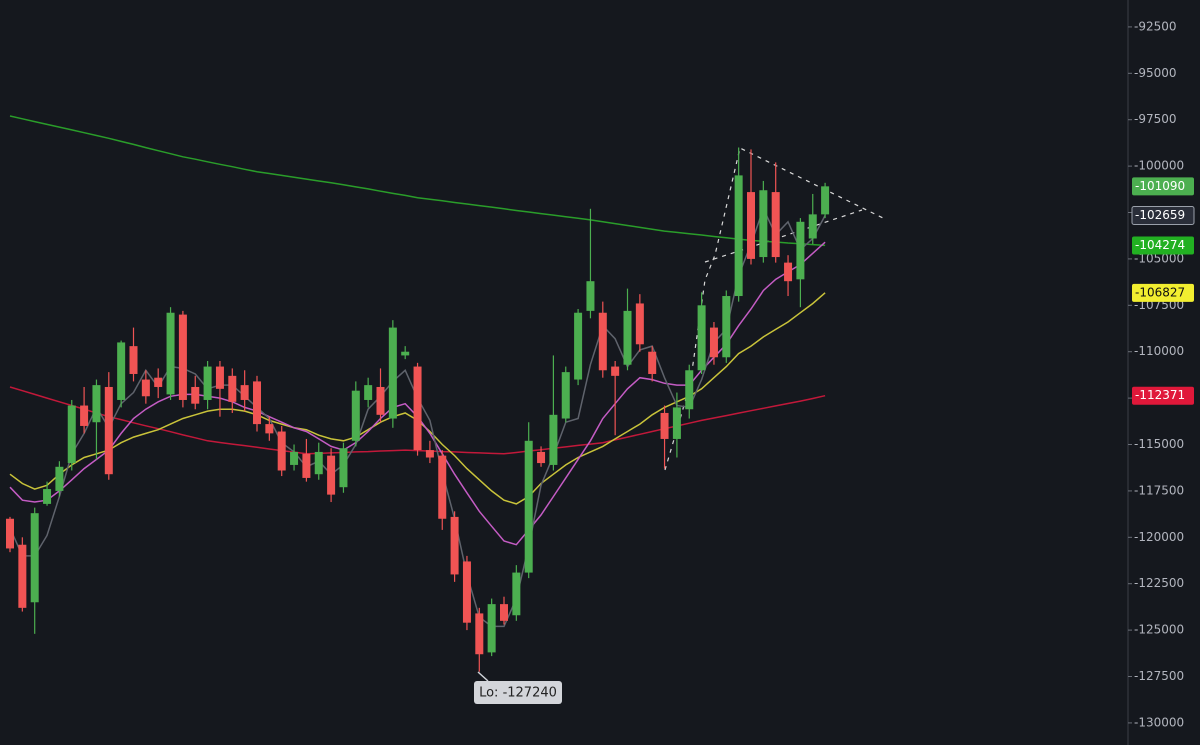 This screenshot has width=1200, height=745. What do you see at coordinates (1159, 444) in the screenshot?
I see `y-tick-label: -115000` at bounding box center [1159, 444].